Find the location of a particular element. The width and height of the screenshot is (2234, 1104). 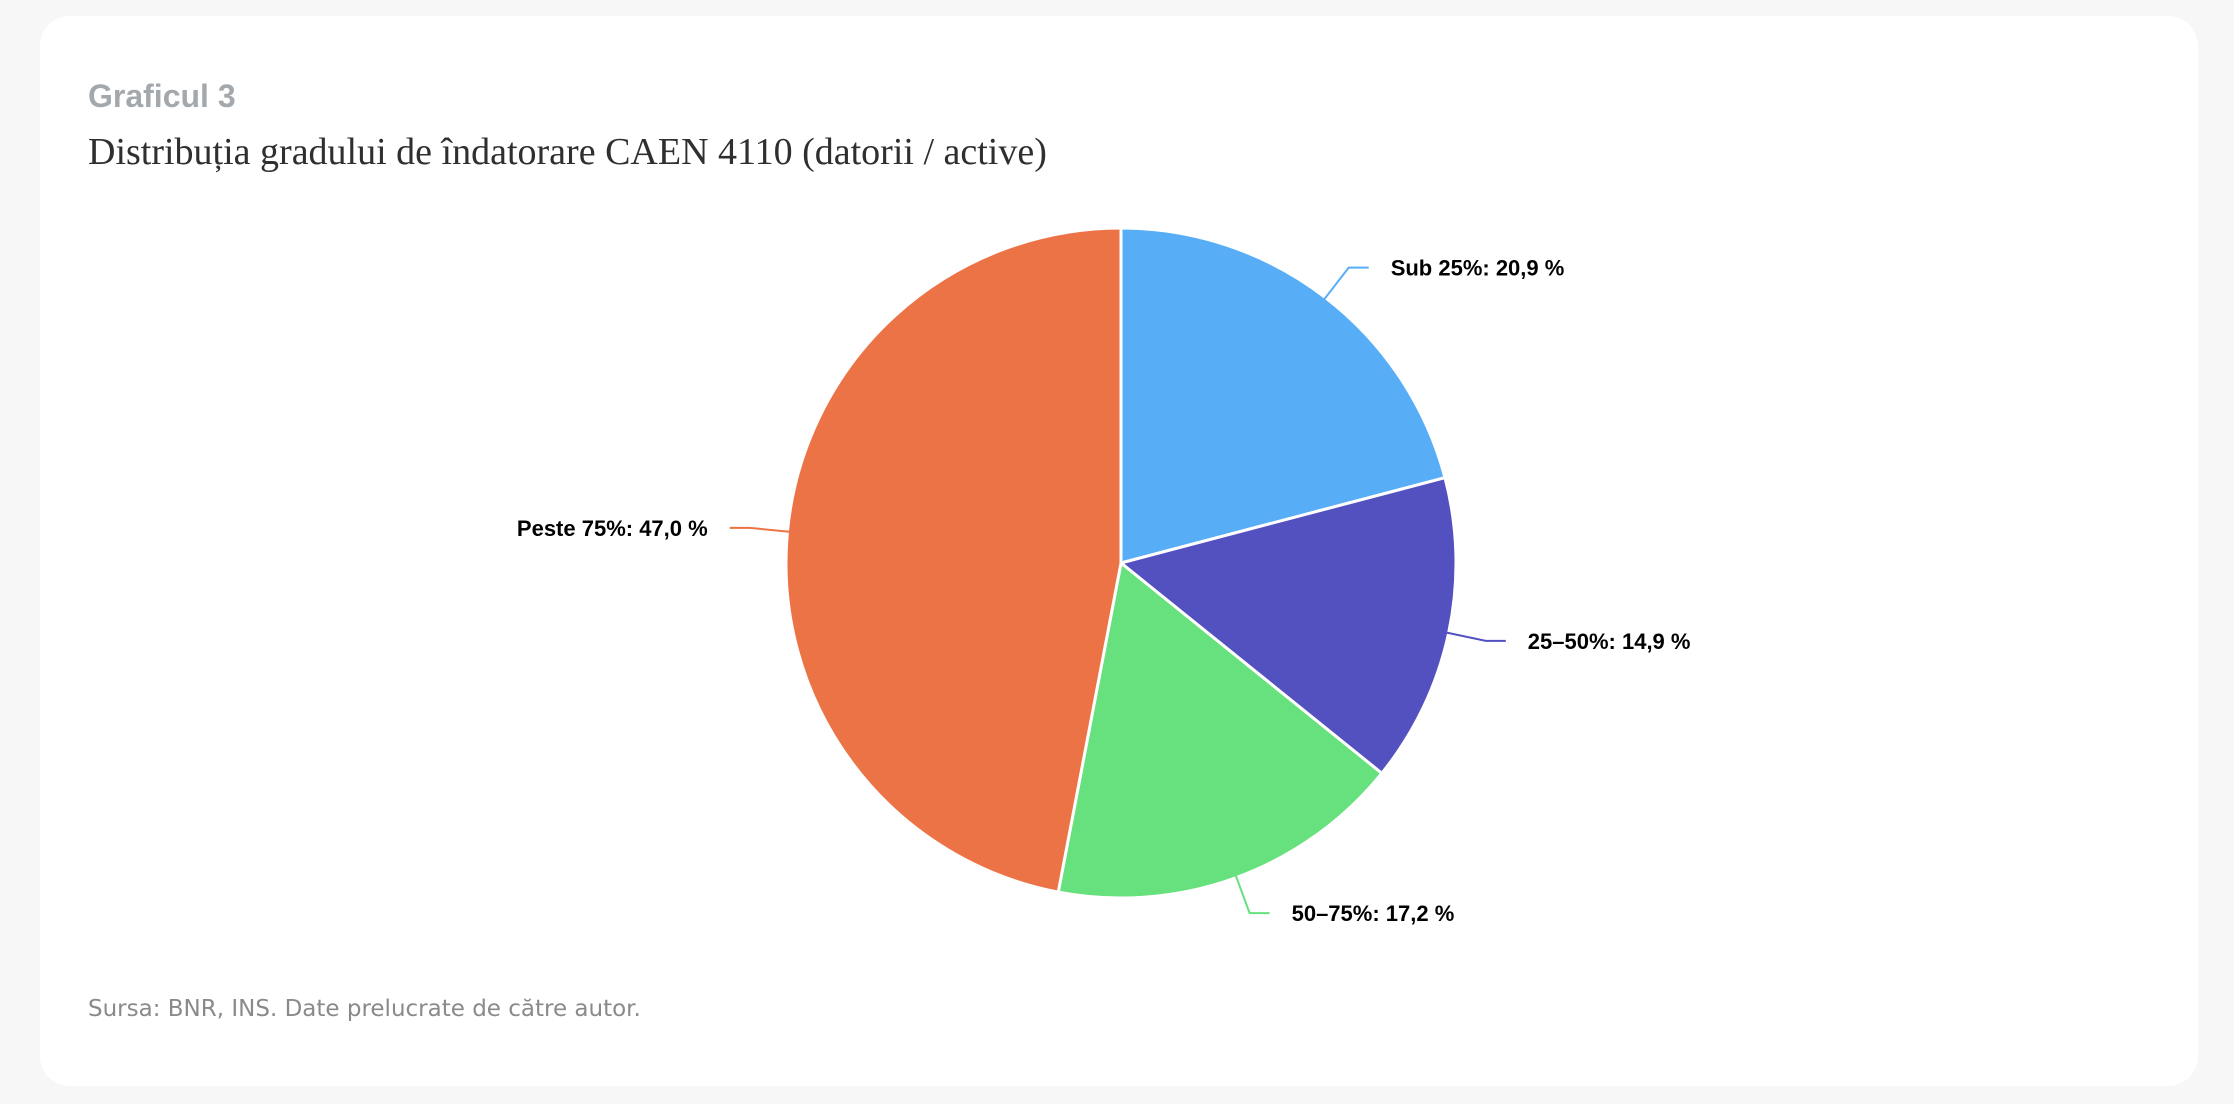

chart-kicker: Graficul 3 is located at coordinates (162, 96).